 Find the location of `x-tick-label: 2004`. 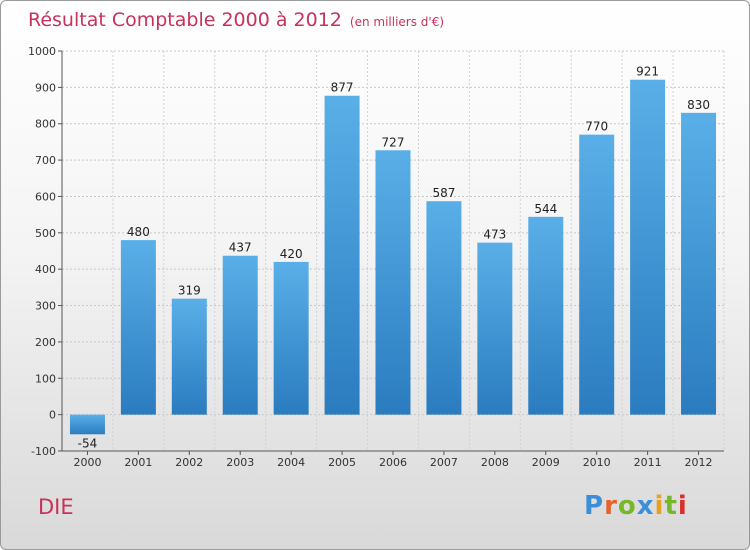

x-tick-label: 2004 is located at coordinates (291, 462).